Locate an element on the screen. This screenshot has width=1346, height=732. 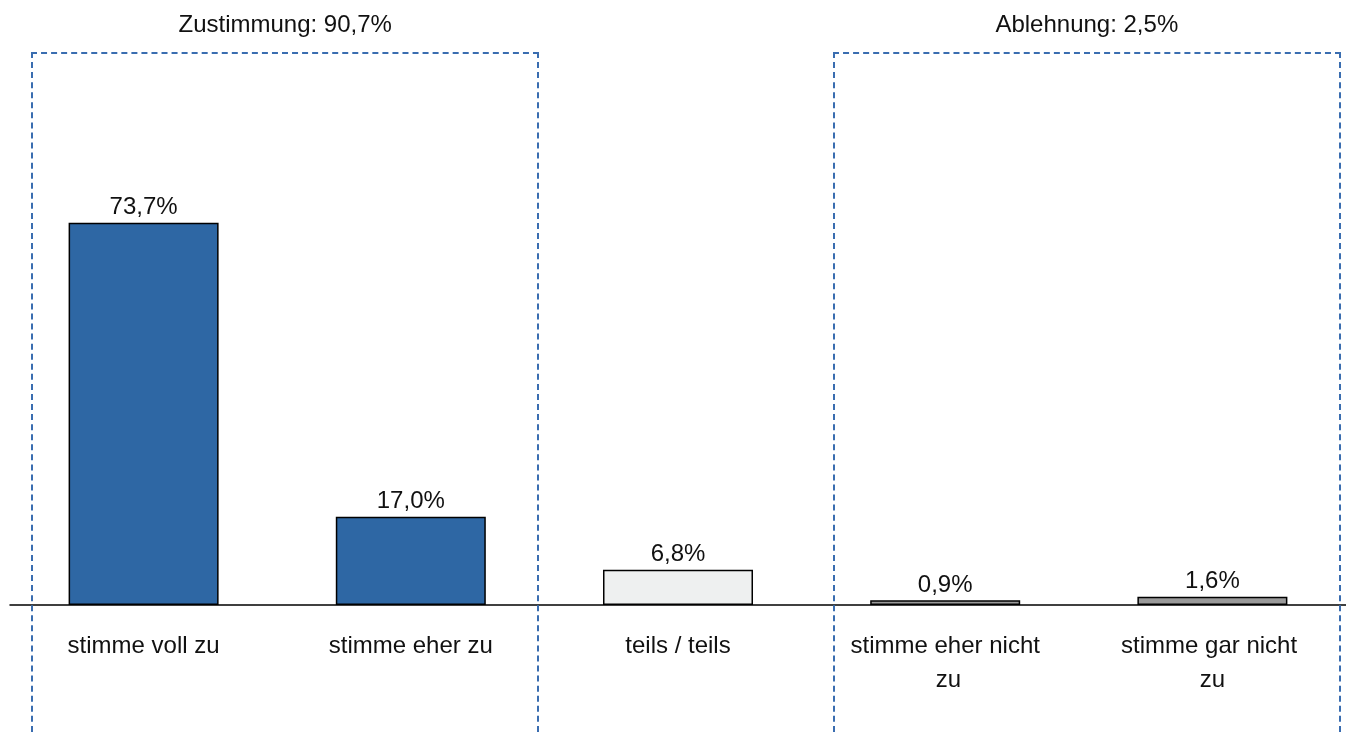
text: Zustimmung: 90,7% is located at coordinates (285, 24).